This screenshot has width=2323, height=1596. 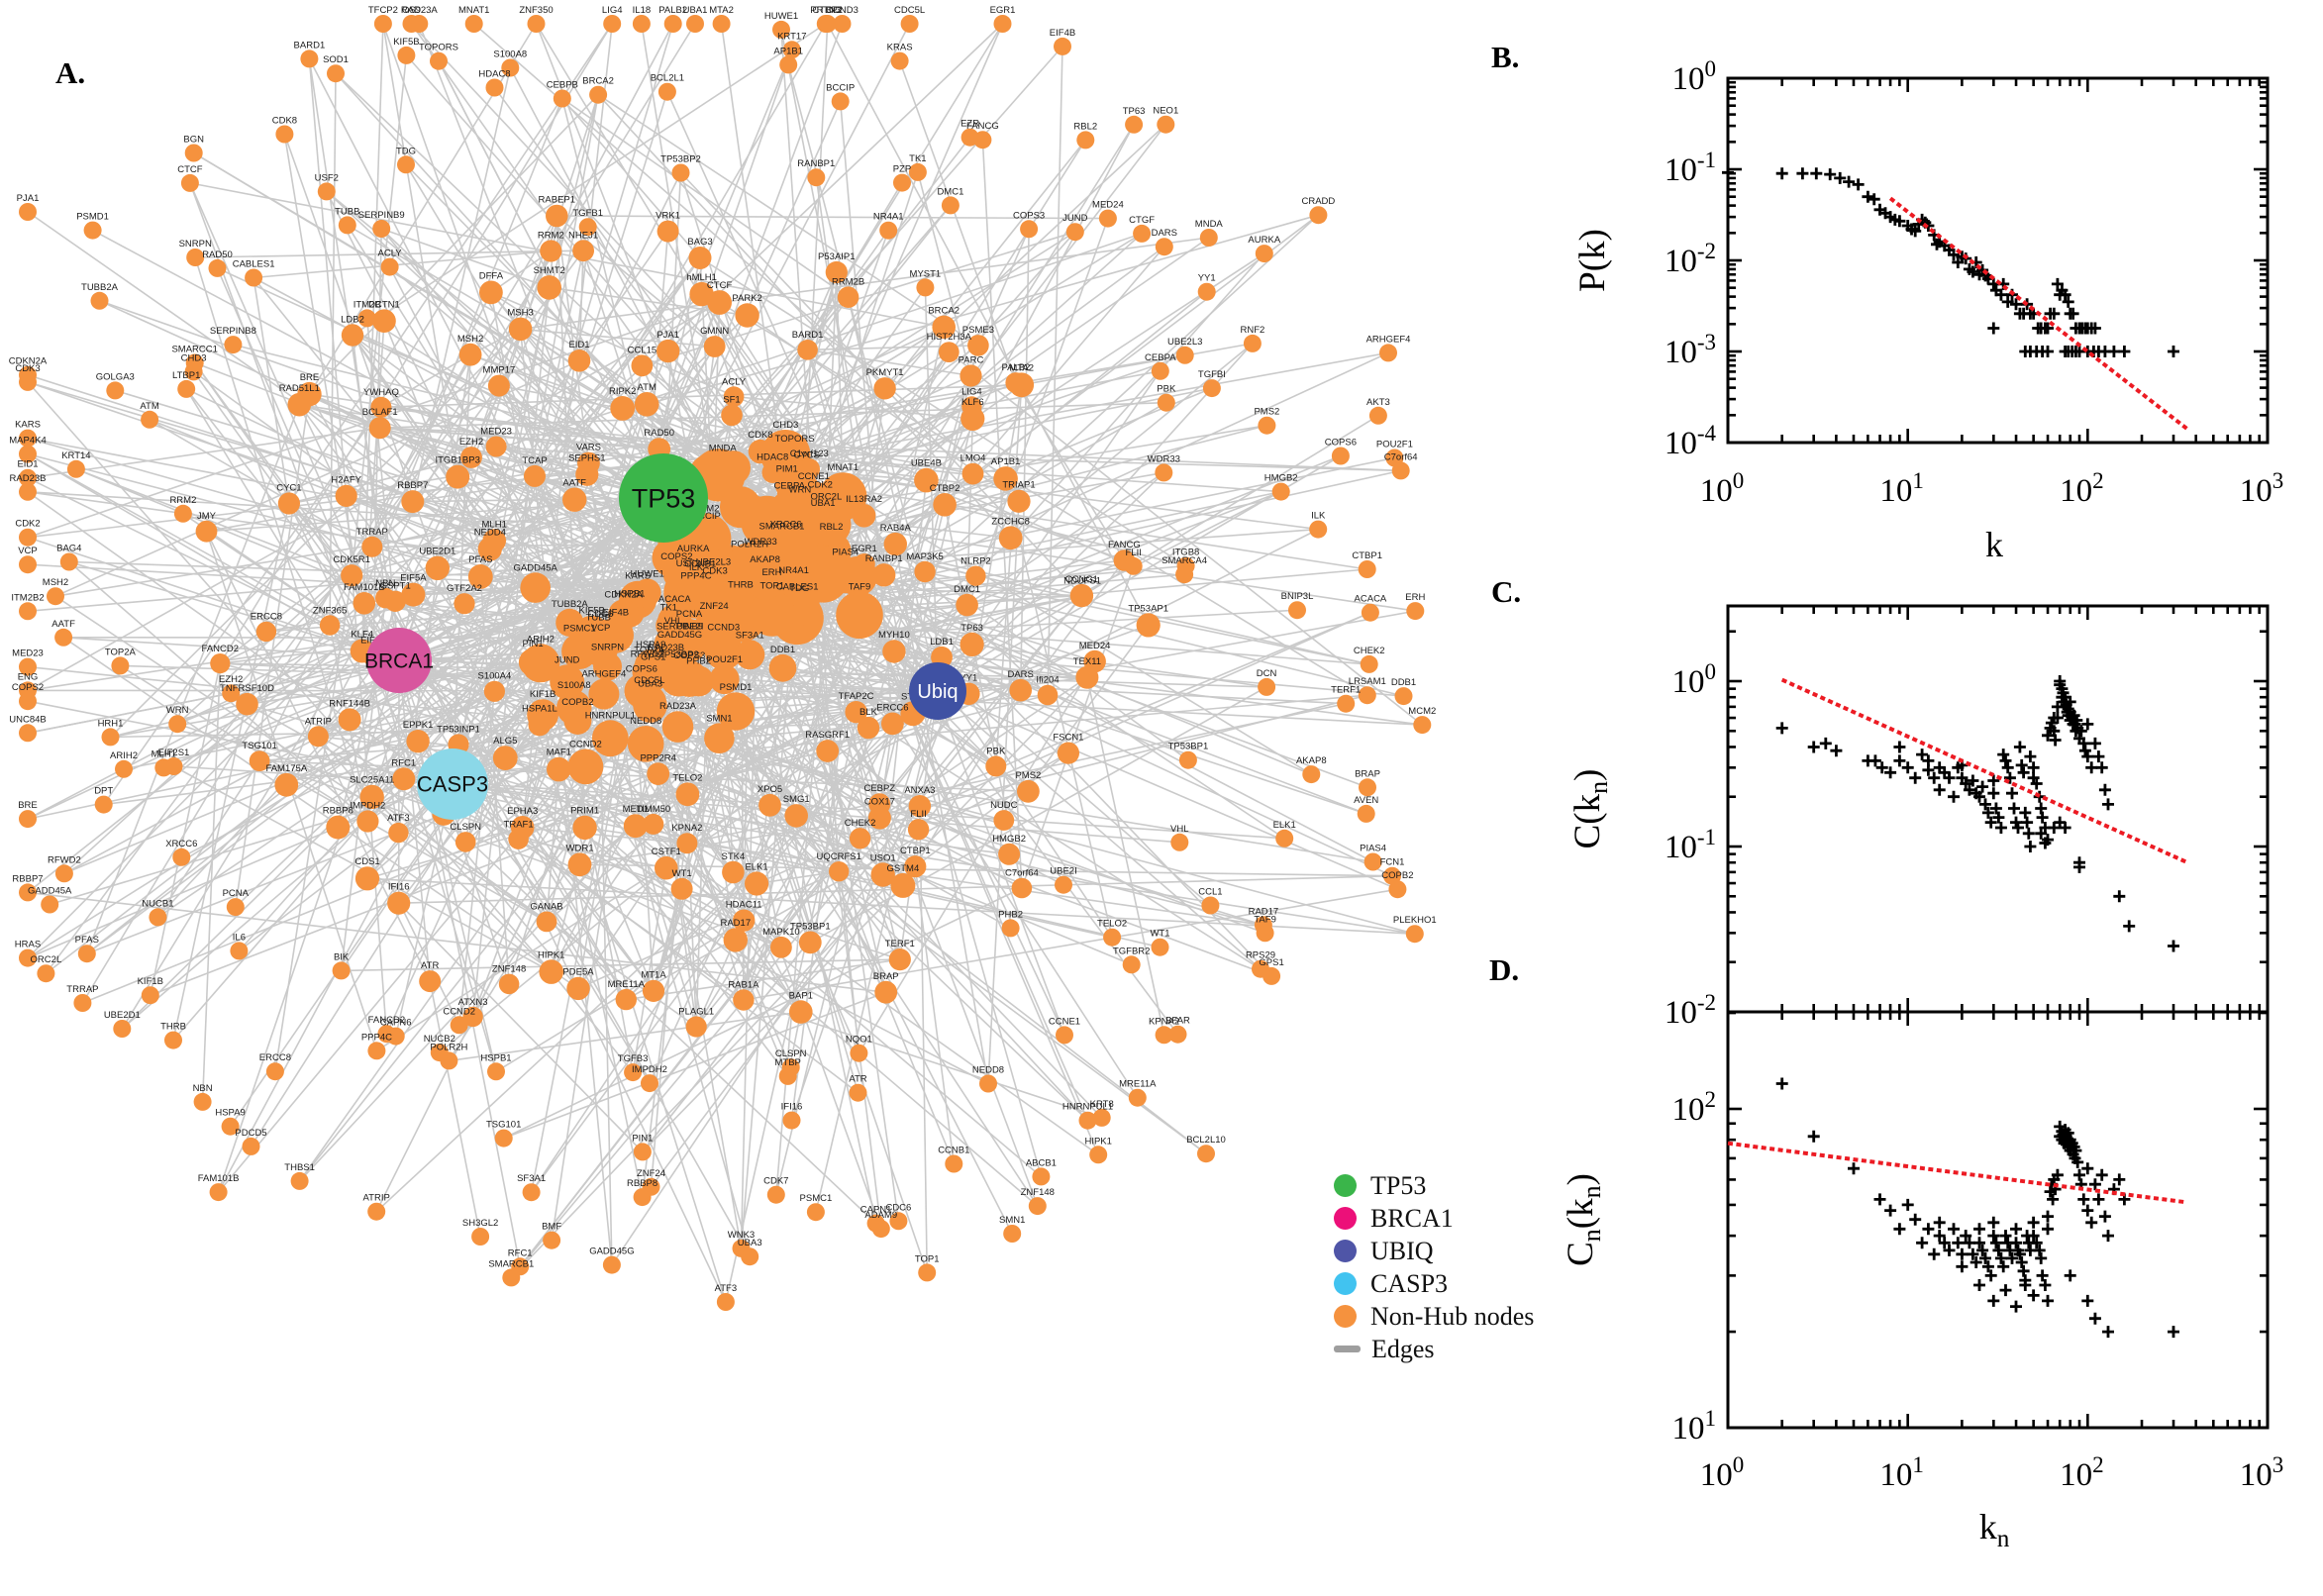 What do you see at coordinates (183, 500) in the screenshot?
I see `node-label: RRM2` at bounding box center [183, 500].